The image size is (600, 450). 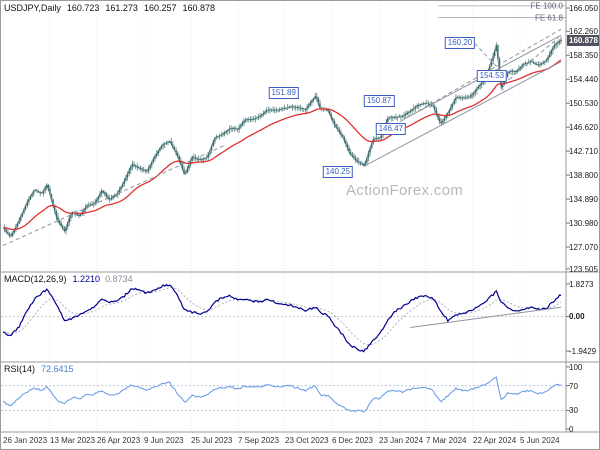 I want to click on x-axis-date-label: 6 Dec 2023, so click(x=352, y=440).